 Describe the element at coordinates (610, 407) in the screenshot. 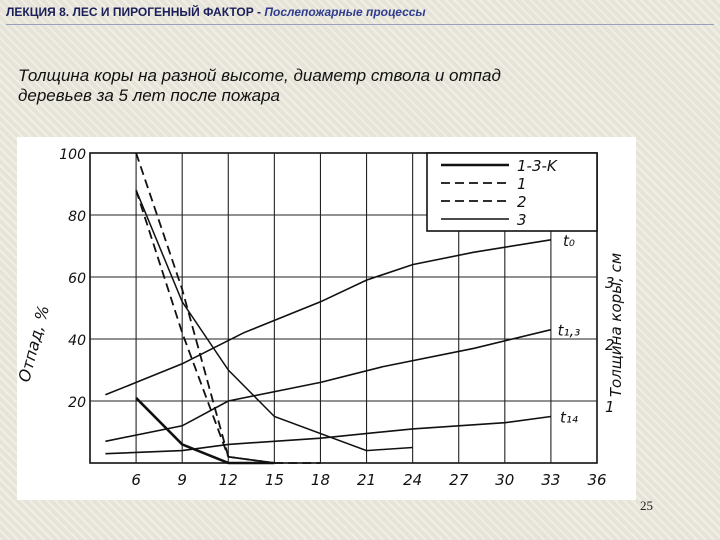

I see `y-right-tick-label: 1` at that location.